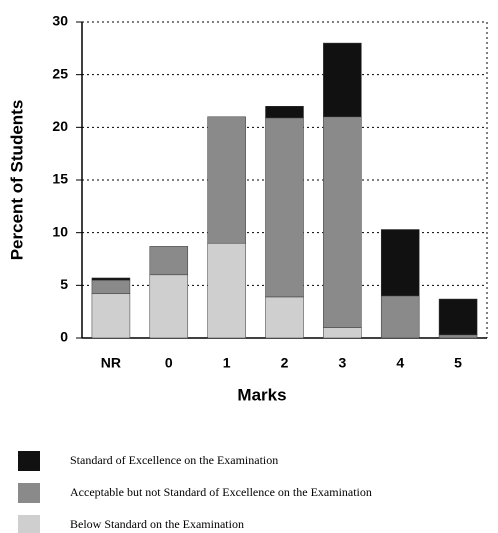 This screenshot has height=533, width=498. Describe the element at coordinates (458, 363) in the screenshot. I see `x-tick-label: 5` at that location.